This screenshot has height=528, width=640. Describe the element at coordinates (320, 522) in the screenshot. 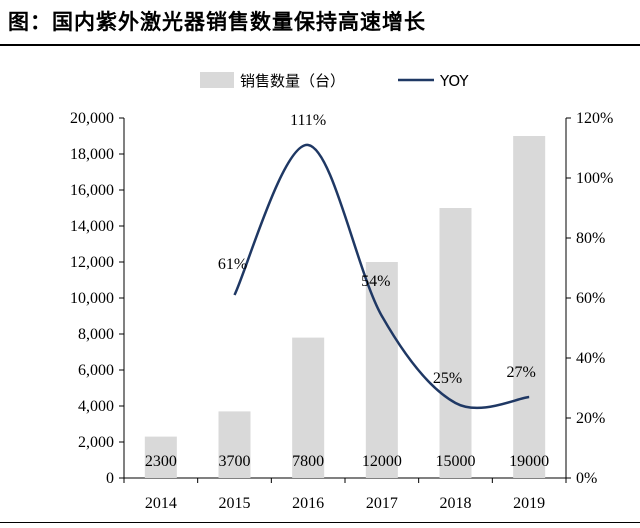

I see `bottom-rule` at that location.